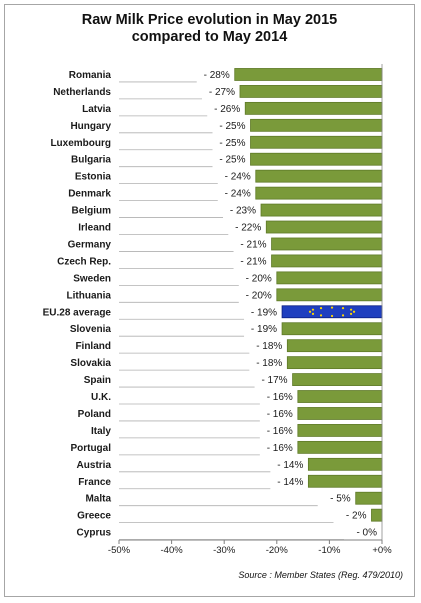  I want to click on value-label: - 24%, so click(238, 194).